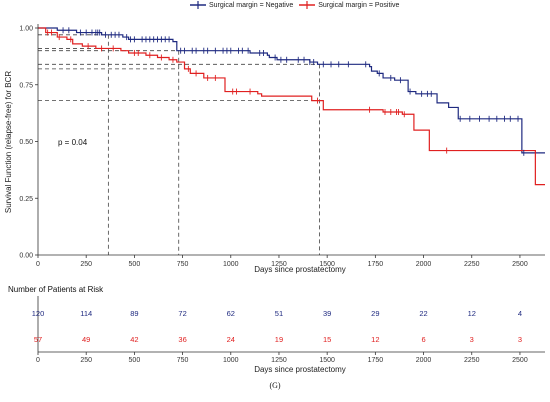 This screenshot has width=550, height=402. Describe the element at coordinates (375, 339) in the screenshot. I see `risk-count-positive: 12` at that location.